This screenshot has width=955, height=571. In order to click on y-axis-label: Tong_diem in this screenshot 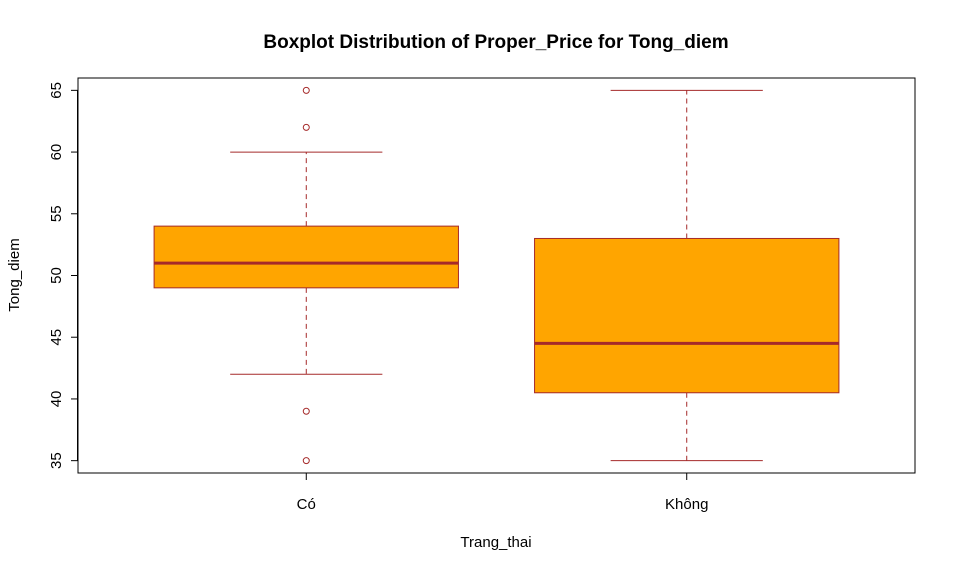, I will do `click(14, 274)`.